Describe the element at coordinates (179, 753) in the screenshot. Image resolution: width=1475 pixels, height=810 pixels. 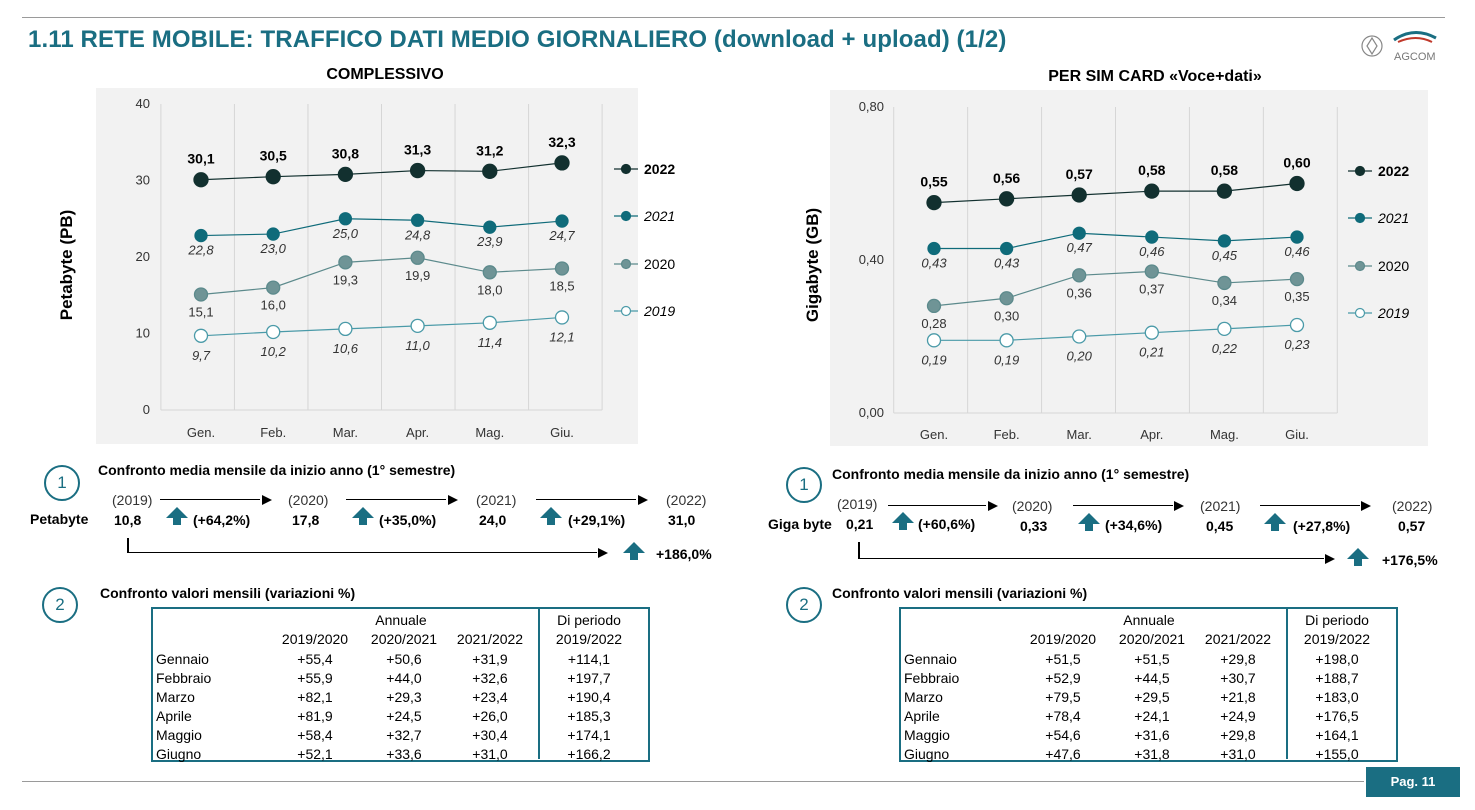
I see `table-month-cell: Giugno` at that location.